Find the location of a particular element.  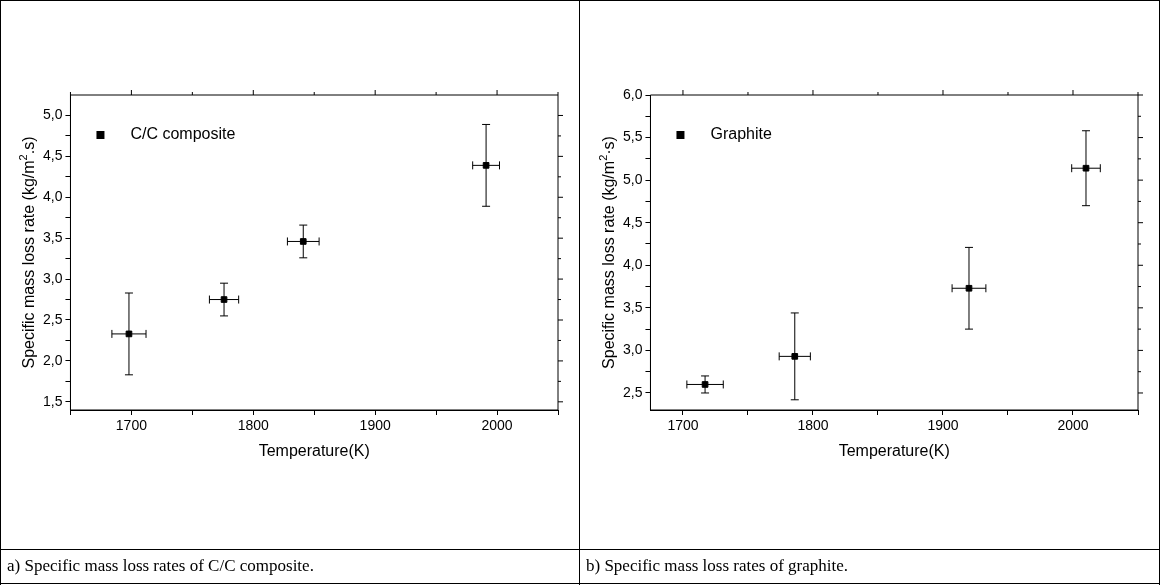

y-axis-title: Specific mass loss rate (kg/m2·s) is located at coordinates (606, 252).